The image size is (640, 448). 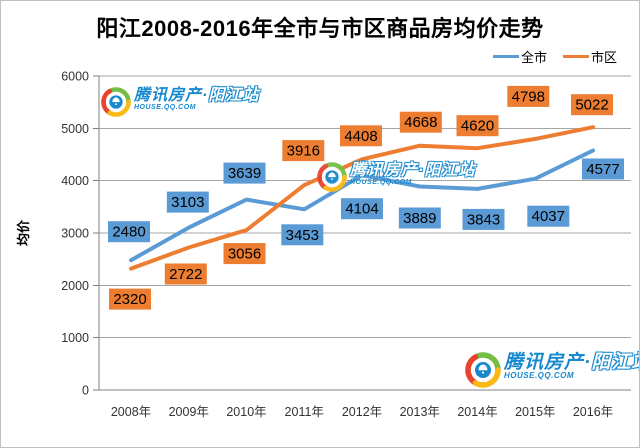 I want to click on y-tick-label: 1000, so click(x=75, y=338).